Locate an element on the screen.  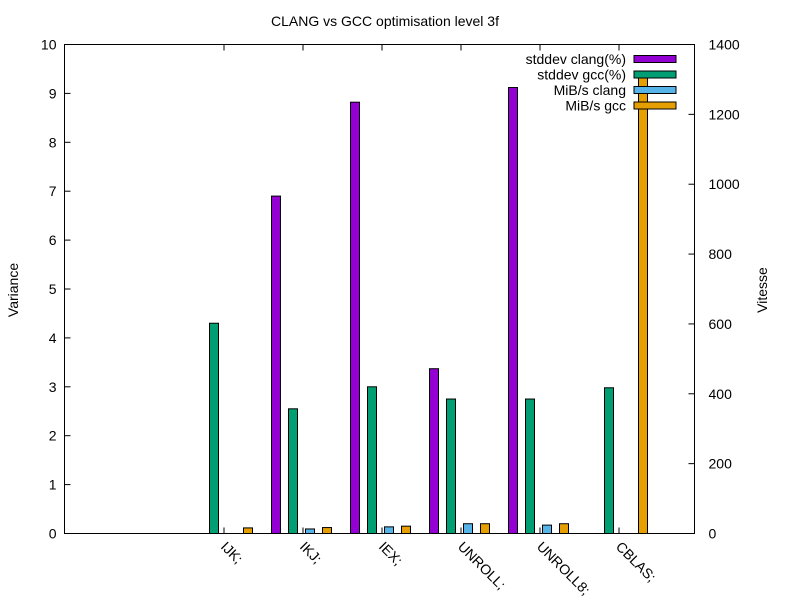
x-tick-label: IEX; is located at coordinates (391, 553).